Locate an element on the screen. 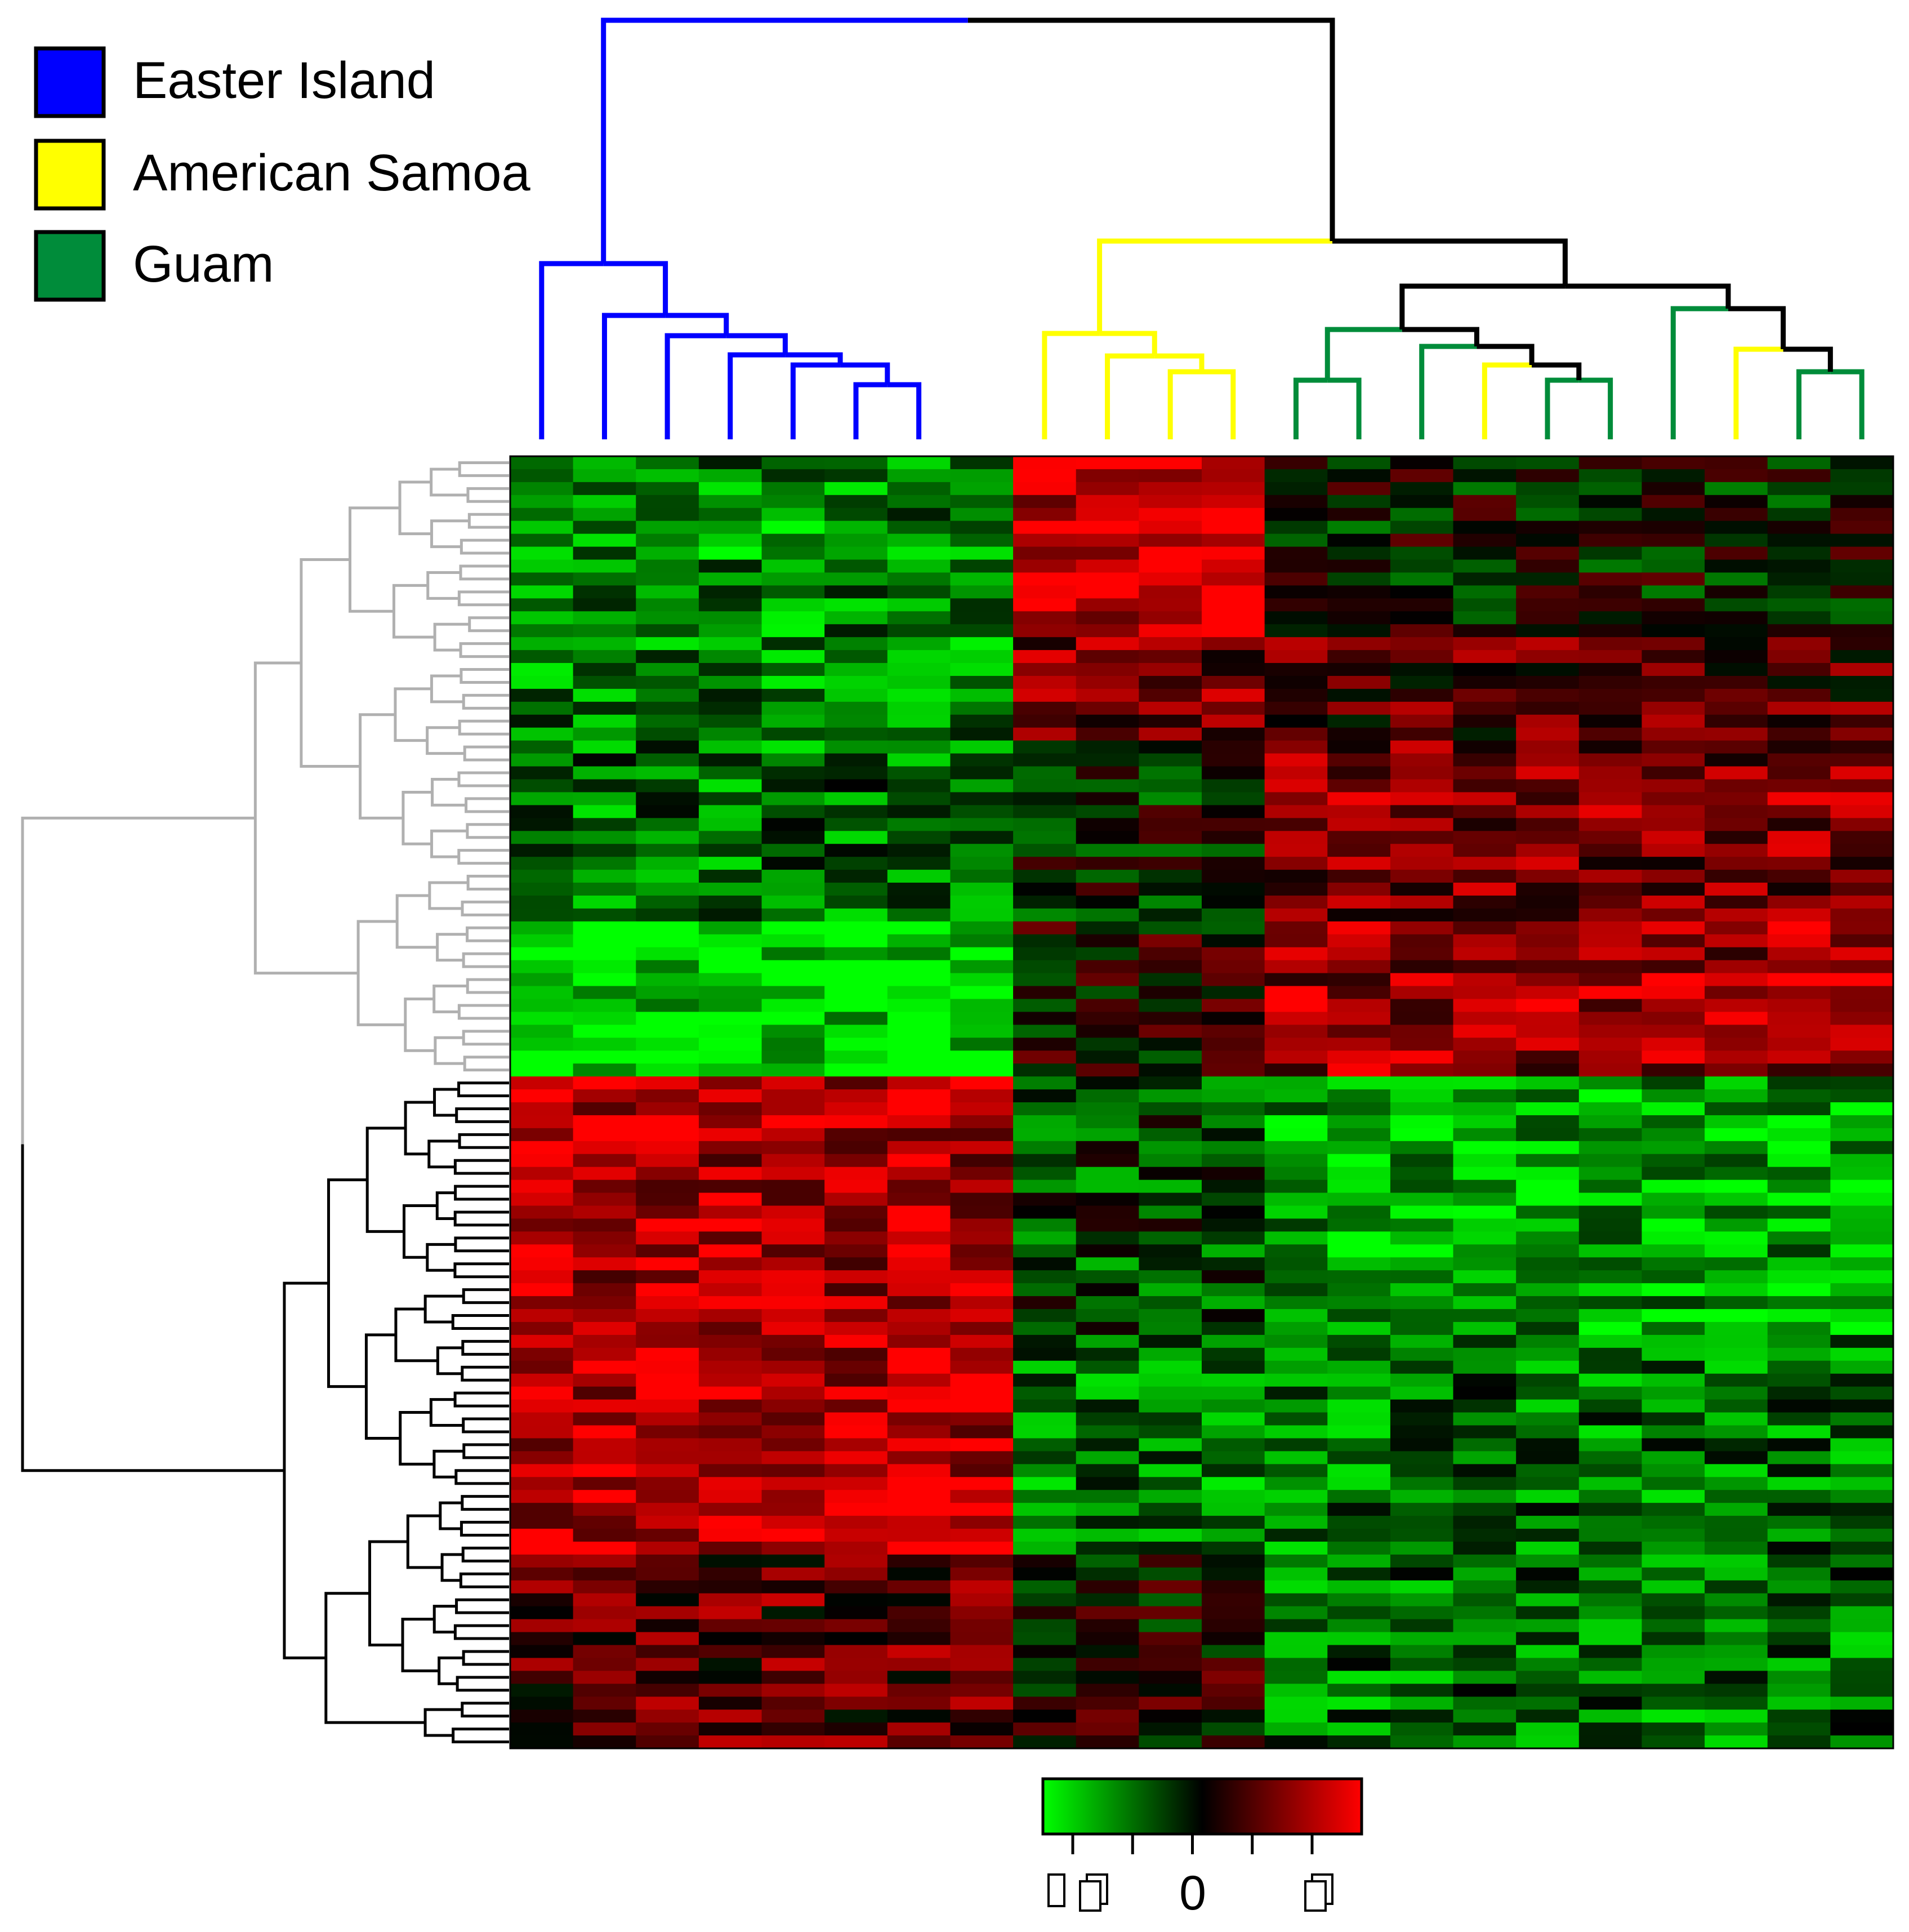 This screenshot has height=1932, width=1909. row-dendrogram-branch is located at coordinates (306, 1470).